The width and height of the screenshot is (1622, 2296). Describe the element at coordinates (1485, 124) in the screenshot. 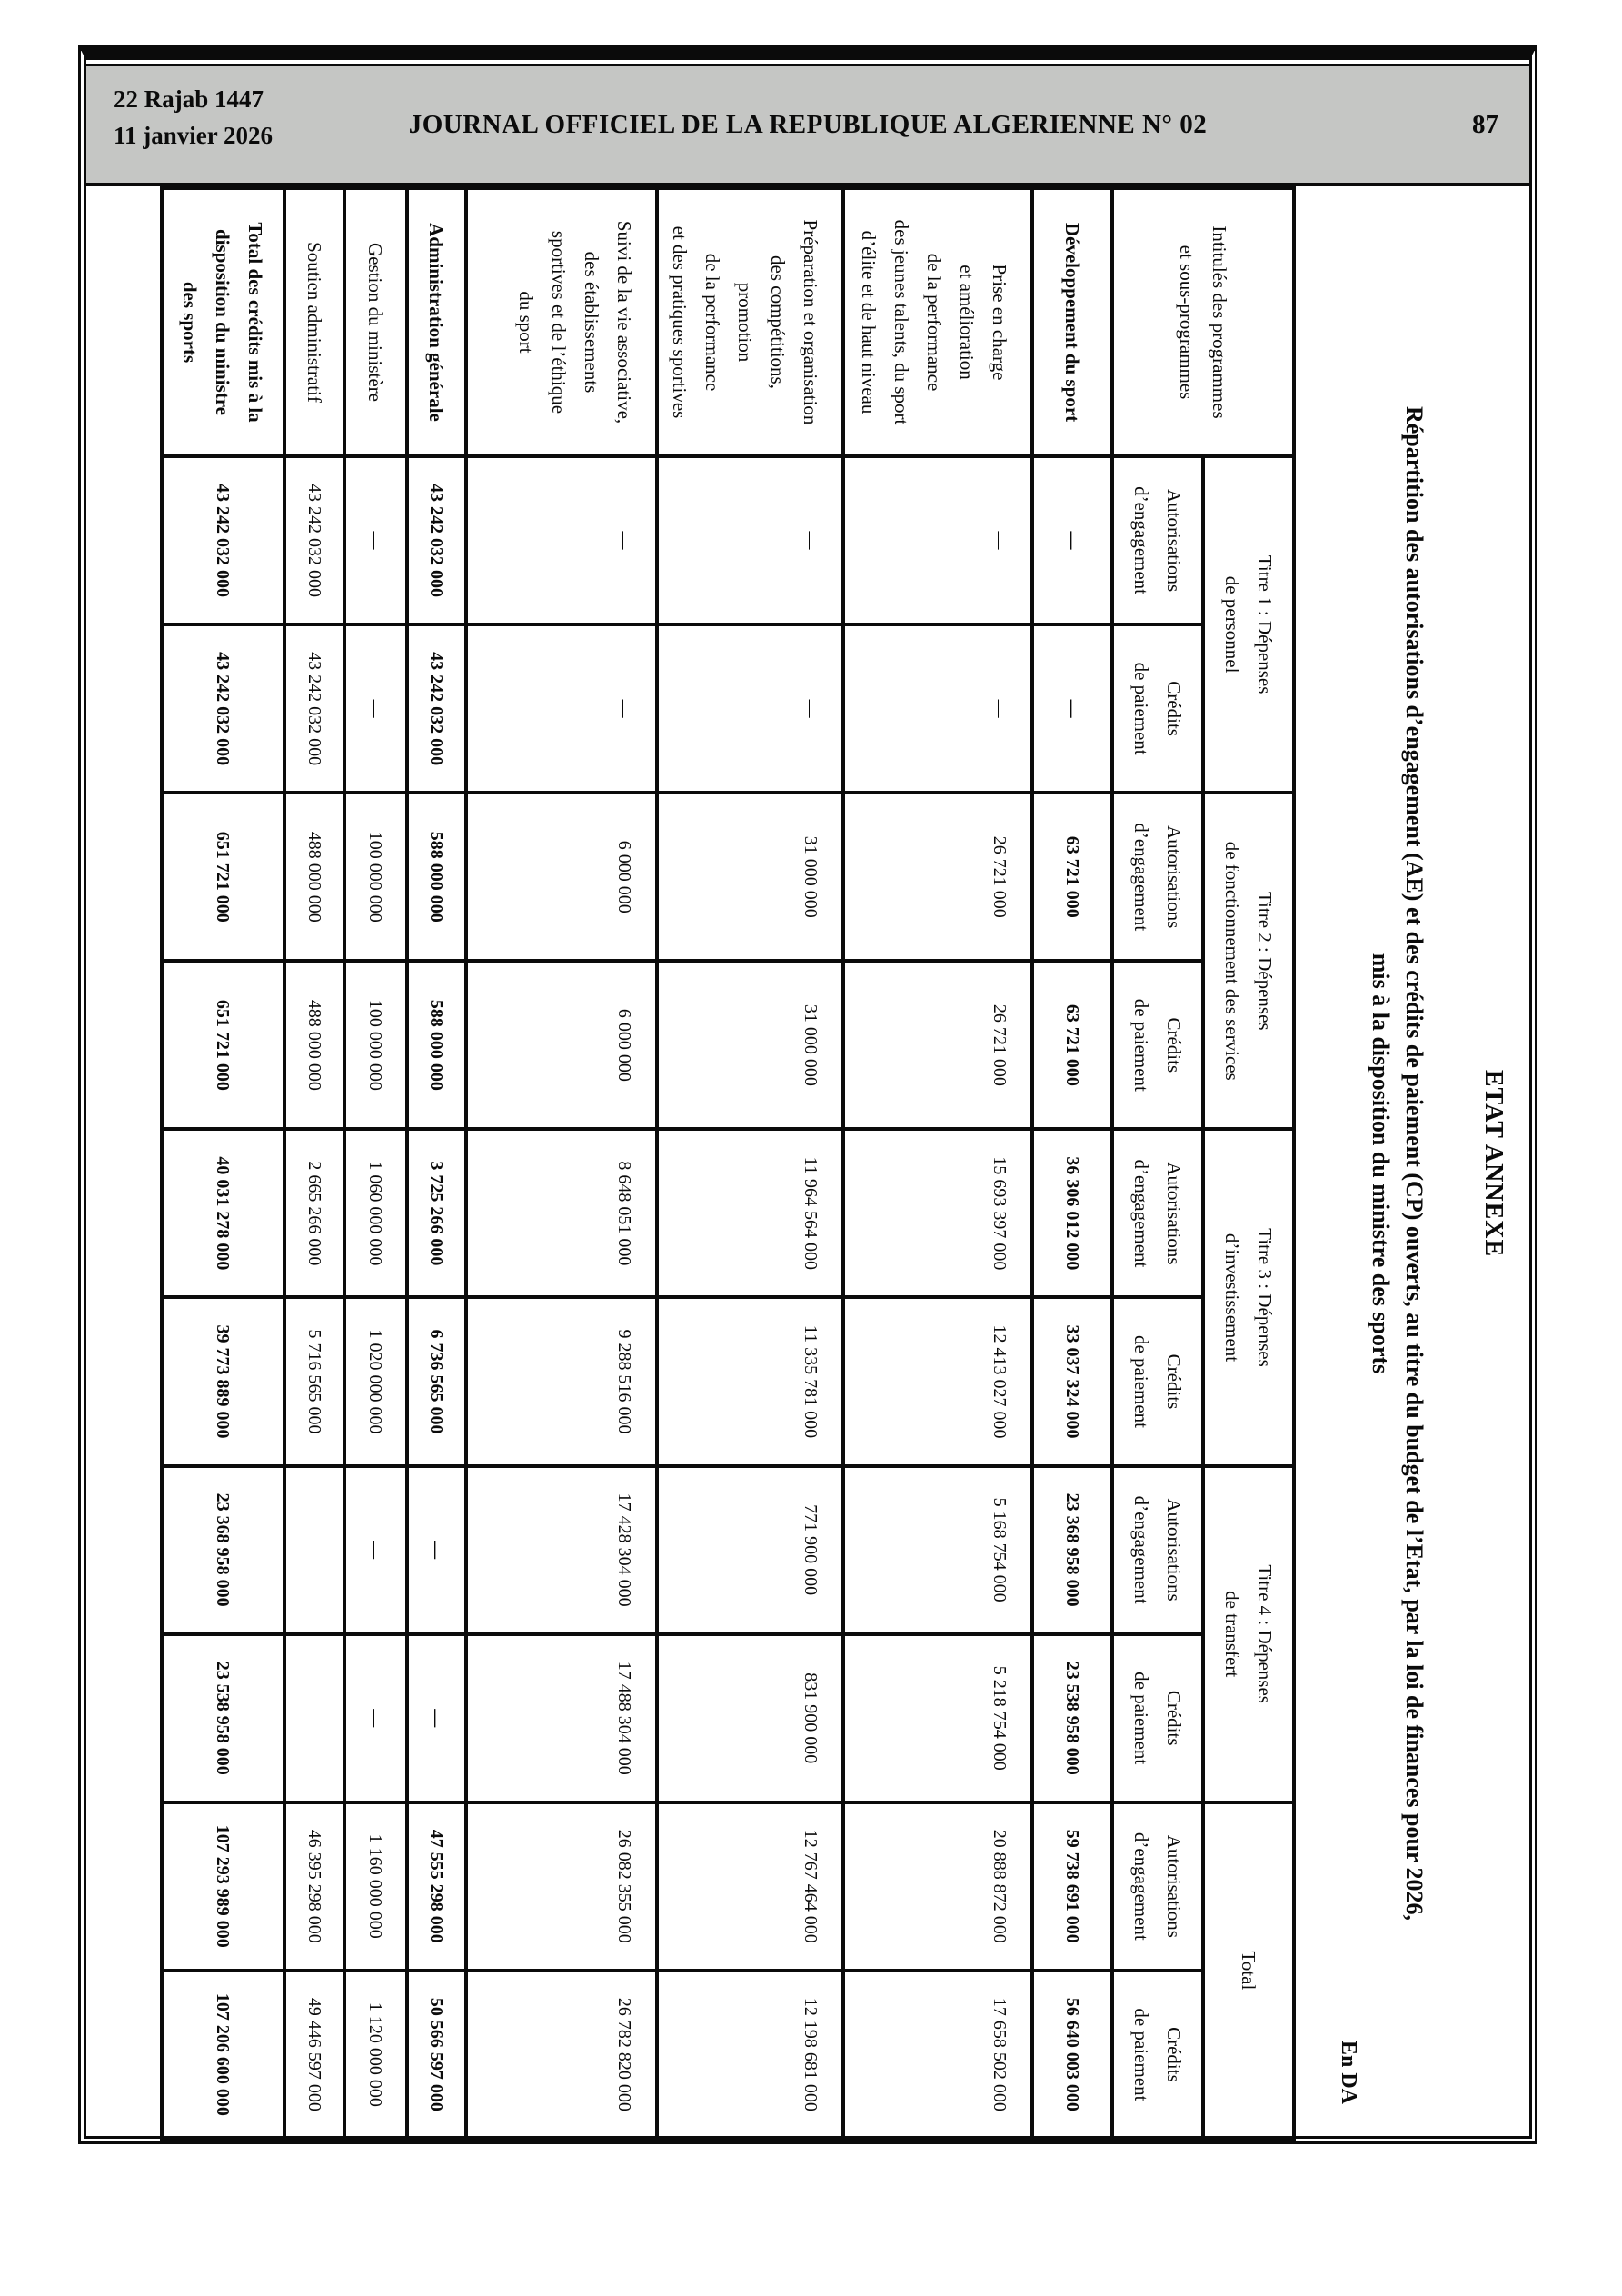

I see `page-number: 87` at that location.